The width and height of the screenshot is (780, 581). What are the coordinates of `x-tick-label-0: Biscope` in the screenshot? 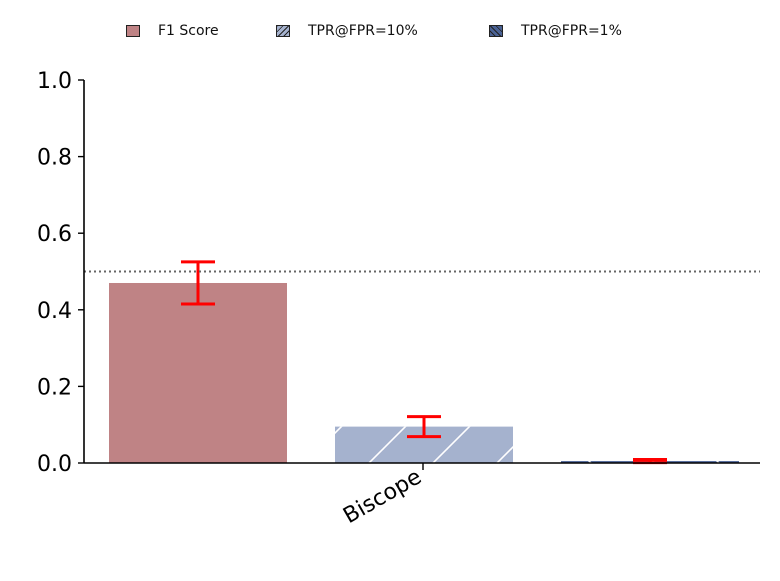 It's located at (382, 497).